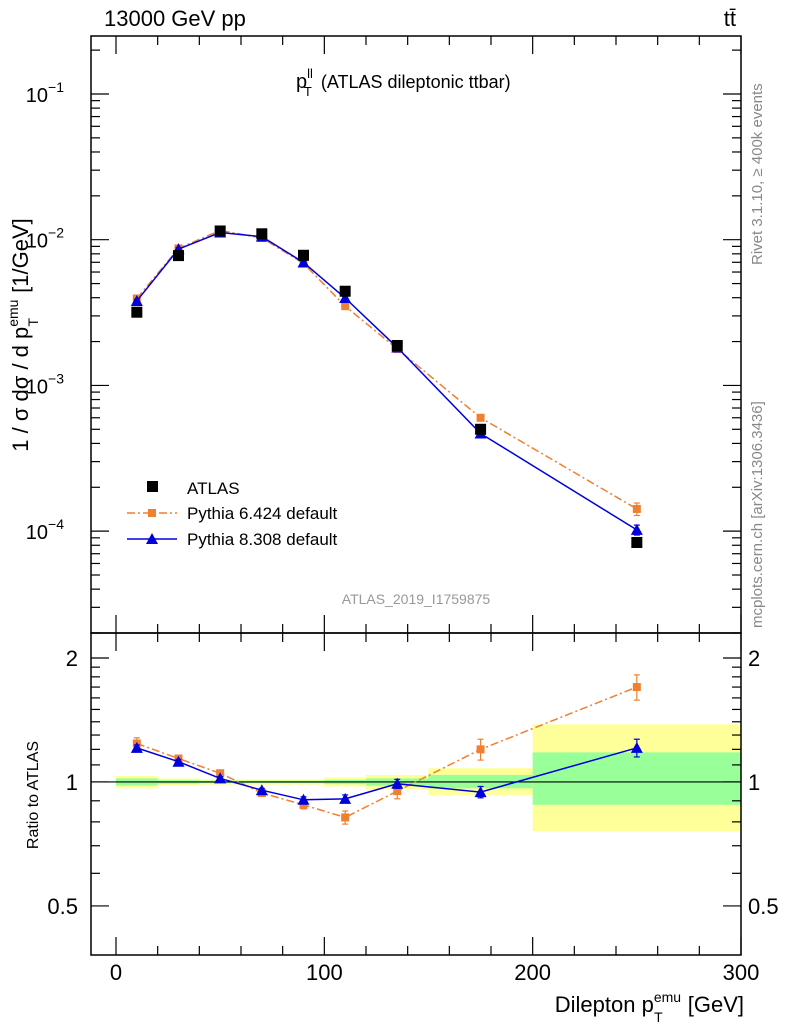 The height and width of the screenshot is (1024, 786). What do you see at coordinates (262, 513) in the screenshot?
I see `legend-label-pythia6: Pythia 6.424 default` at bounding box center [262, 513].